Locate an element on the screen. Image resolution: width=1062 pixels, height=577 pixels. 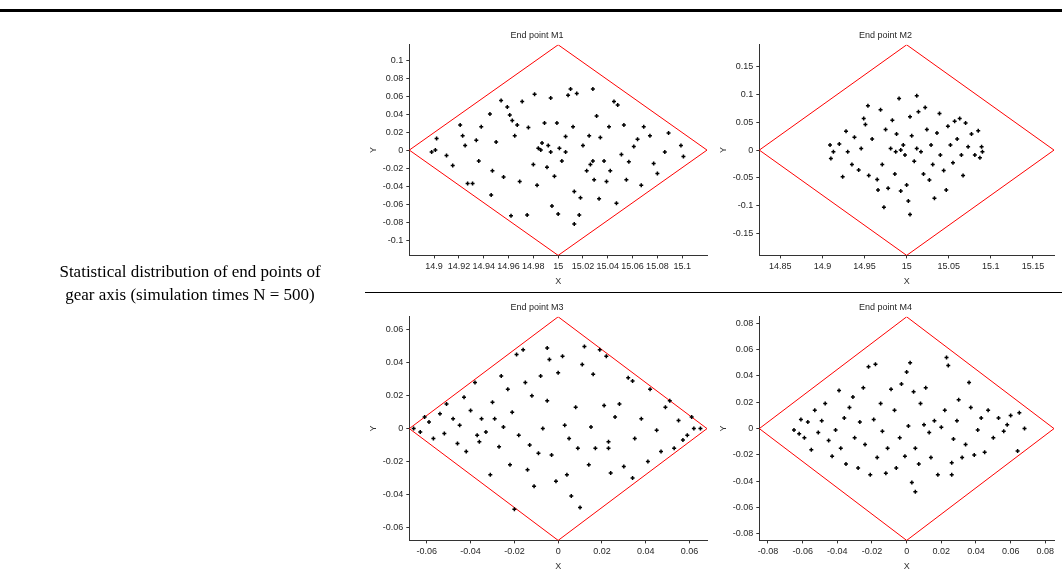
x-tick-label: 14.92 is located at coordinates (459, 266).